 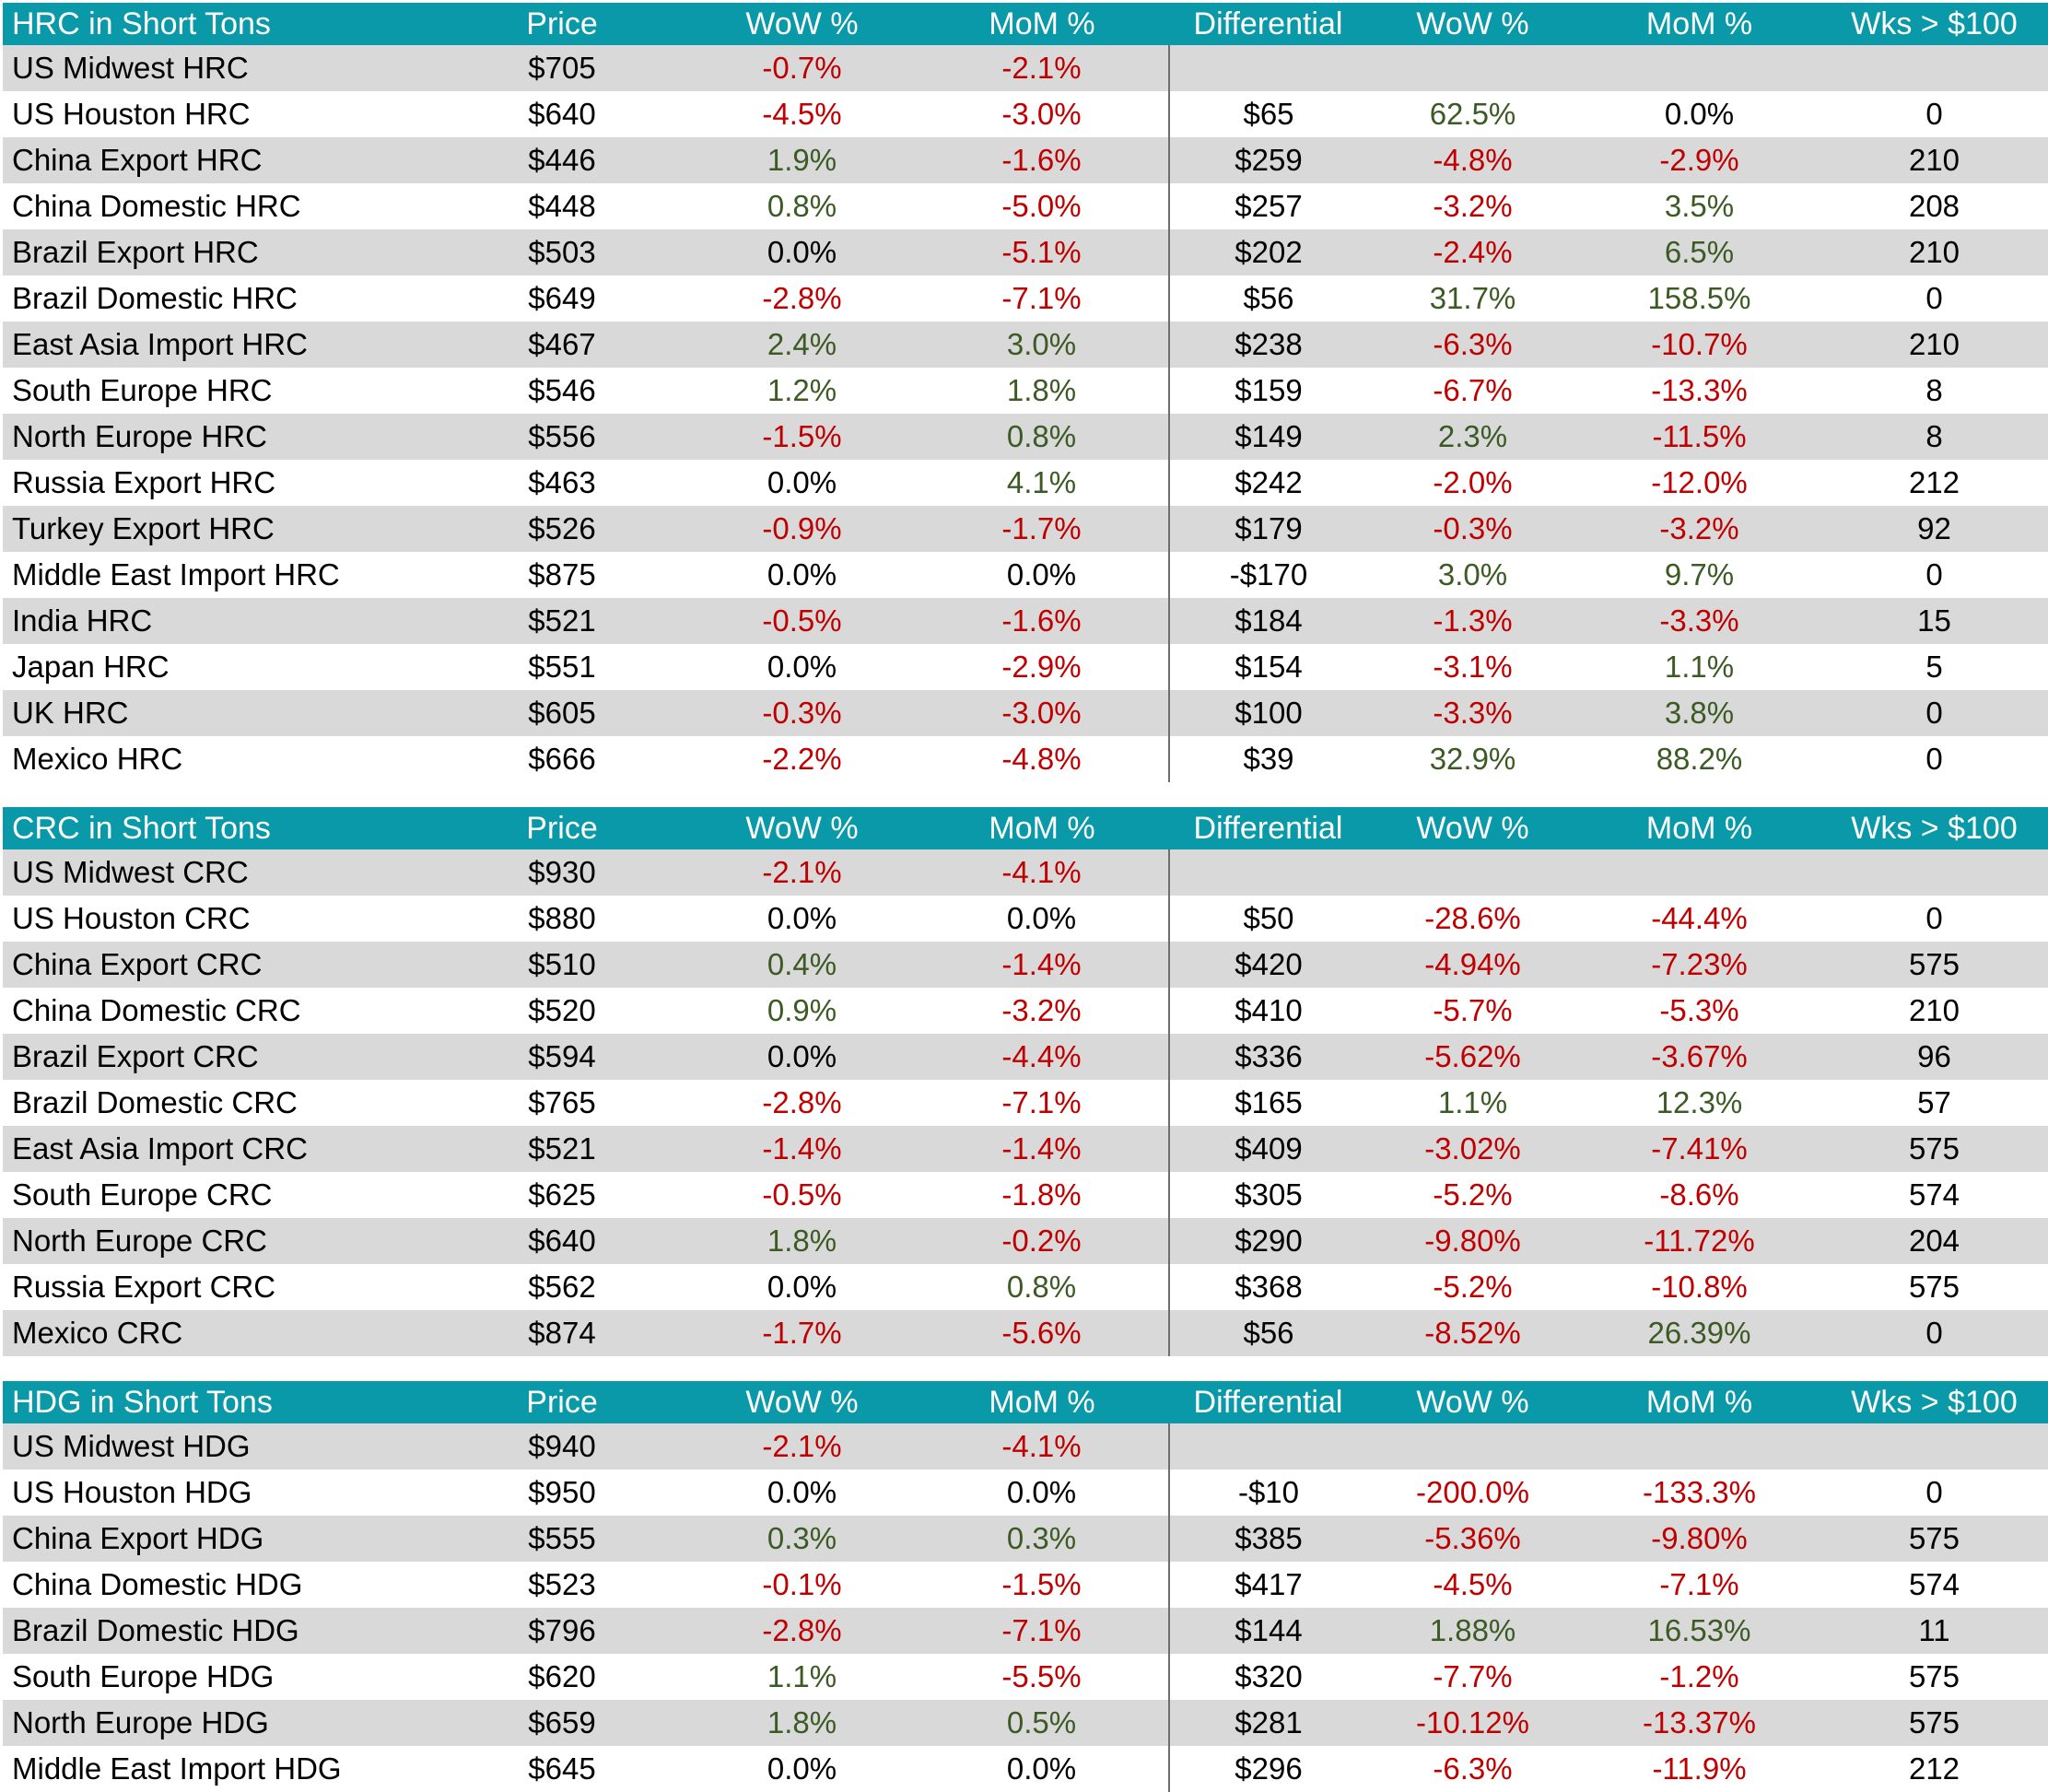 I want to click on row-label: South Europe HRC, so click(x=142, y=390).